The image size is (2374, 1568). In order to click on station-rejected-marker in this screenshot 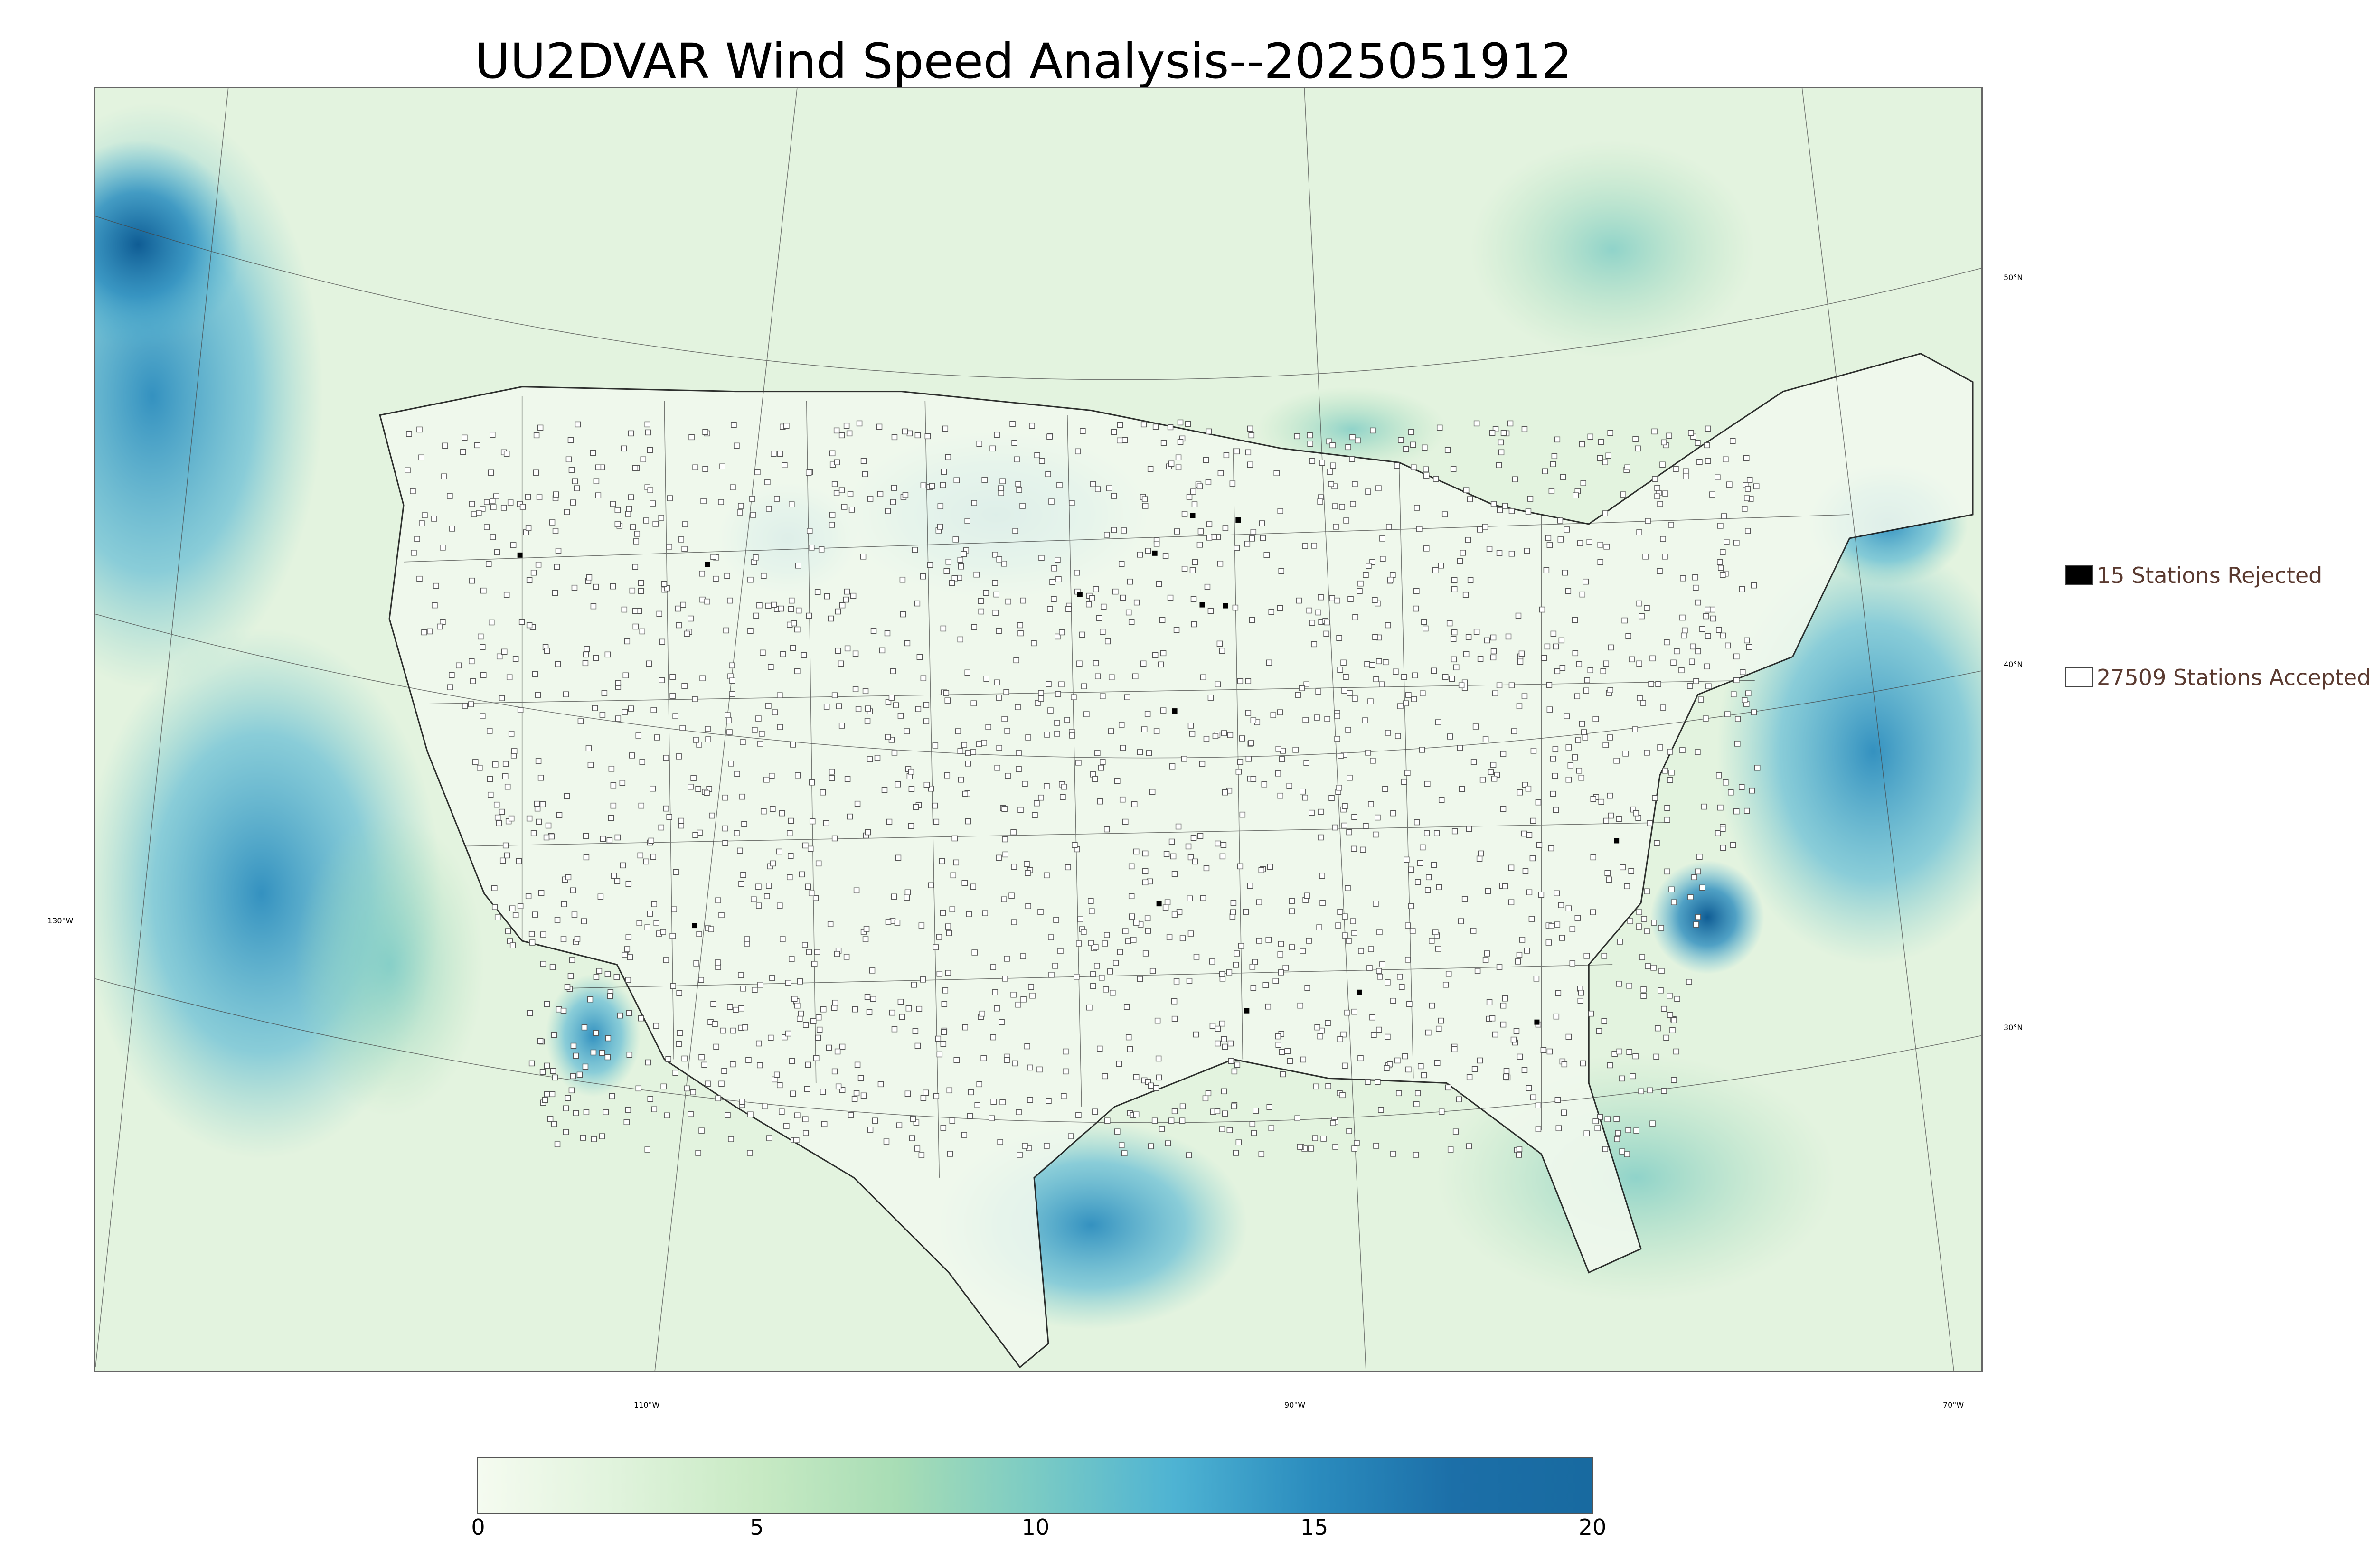, I will do `click(1155, 553)`.